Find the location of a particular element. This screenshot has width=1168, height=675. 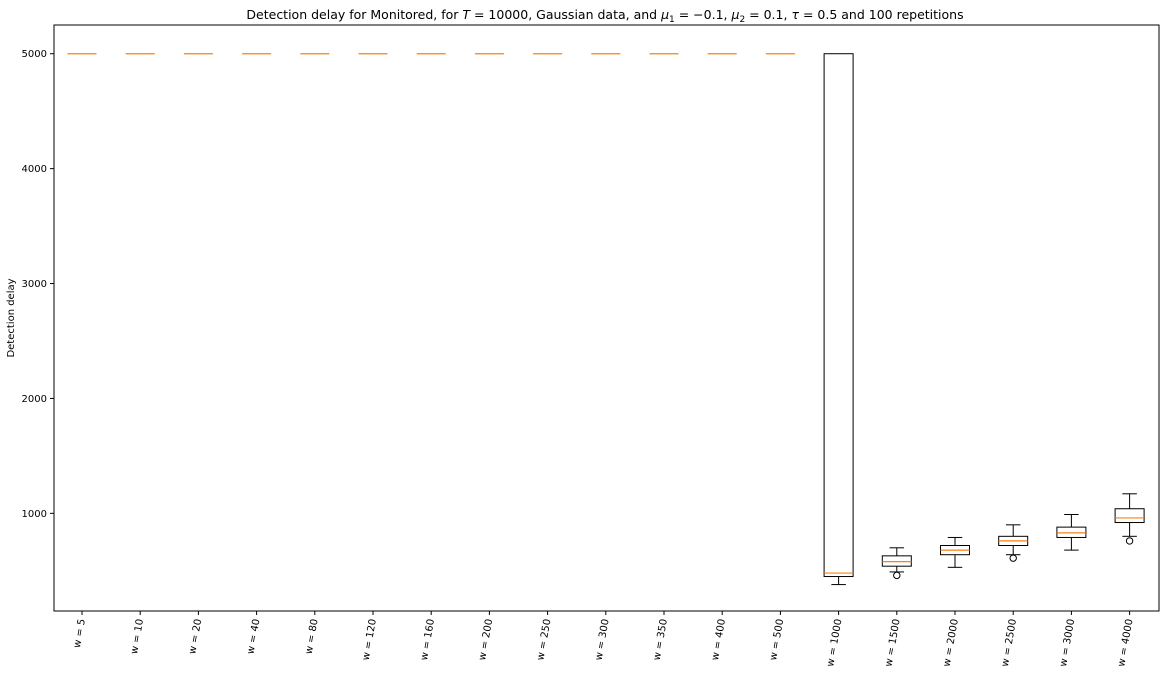

y-axis-label: Detection delay is located at coordinates (11, 317).